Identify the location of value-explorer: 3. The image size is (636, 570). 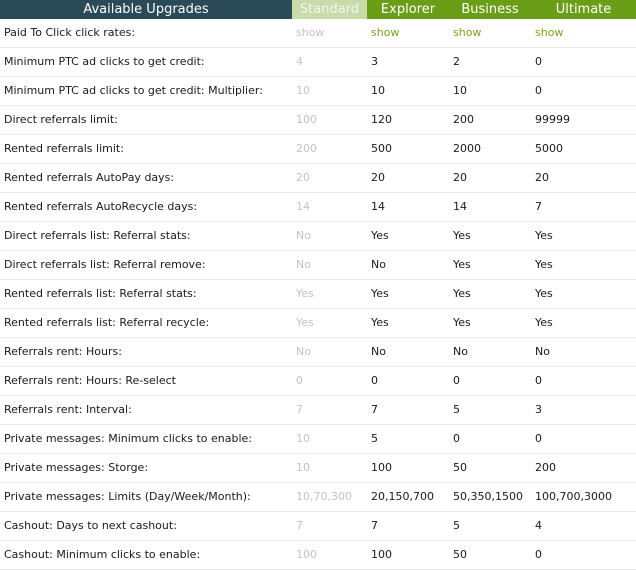
(408, 62).